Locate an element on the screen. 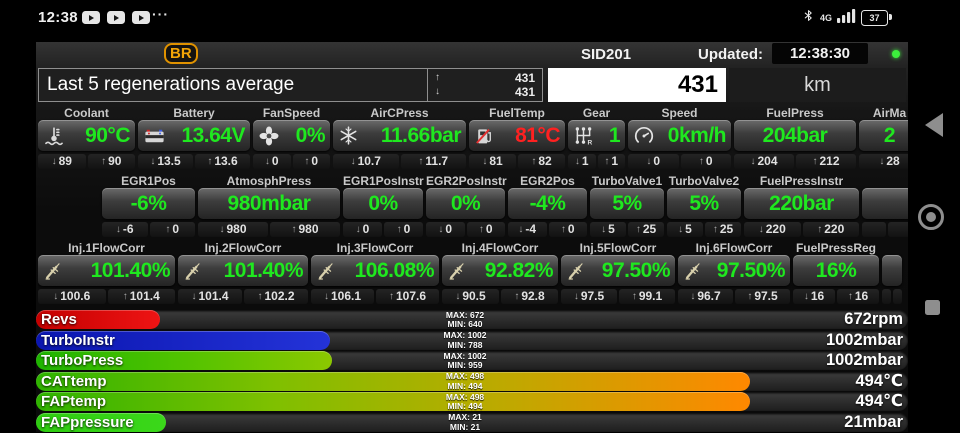  gauge-min: ↓ 1 is located at coordinates (582, 161).